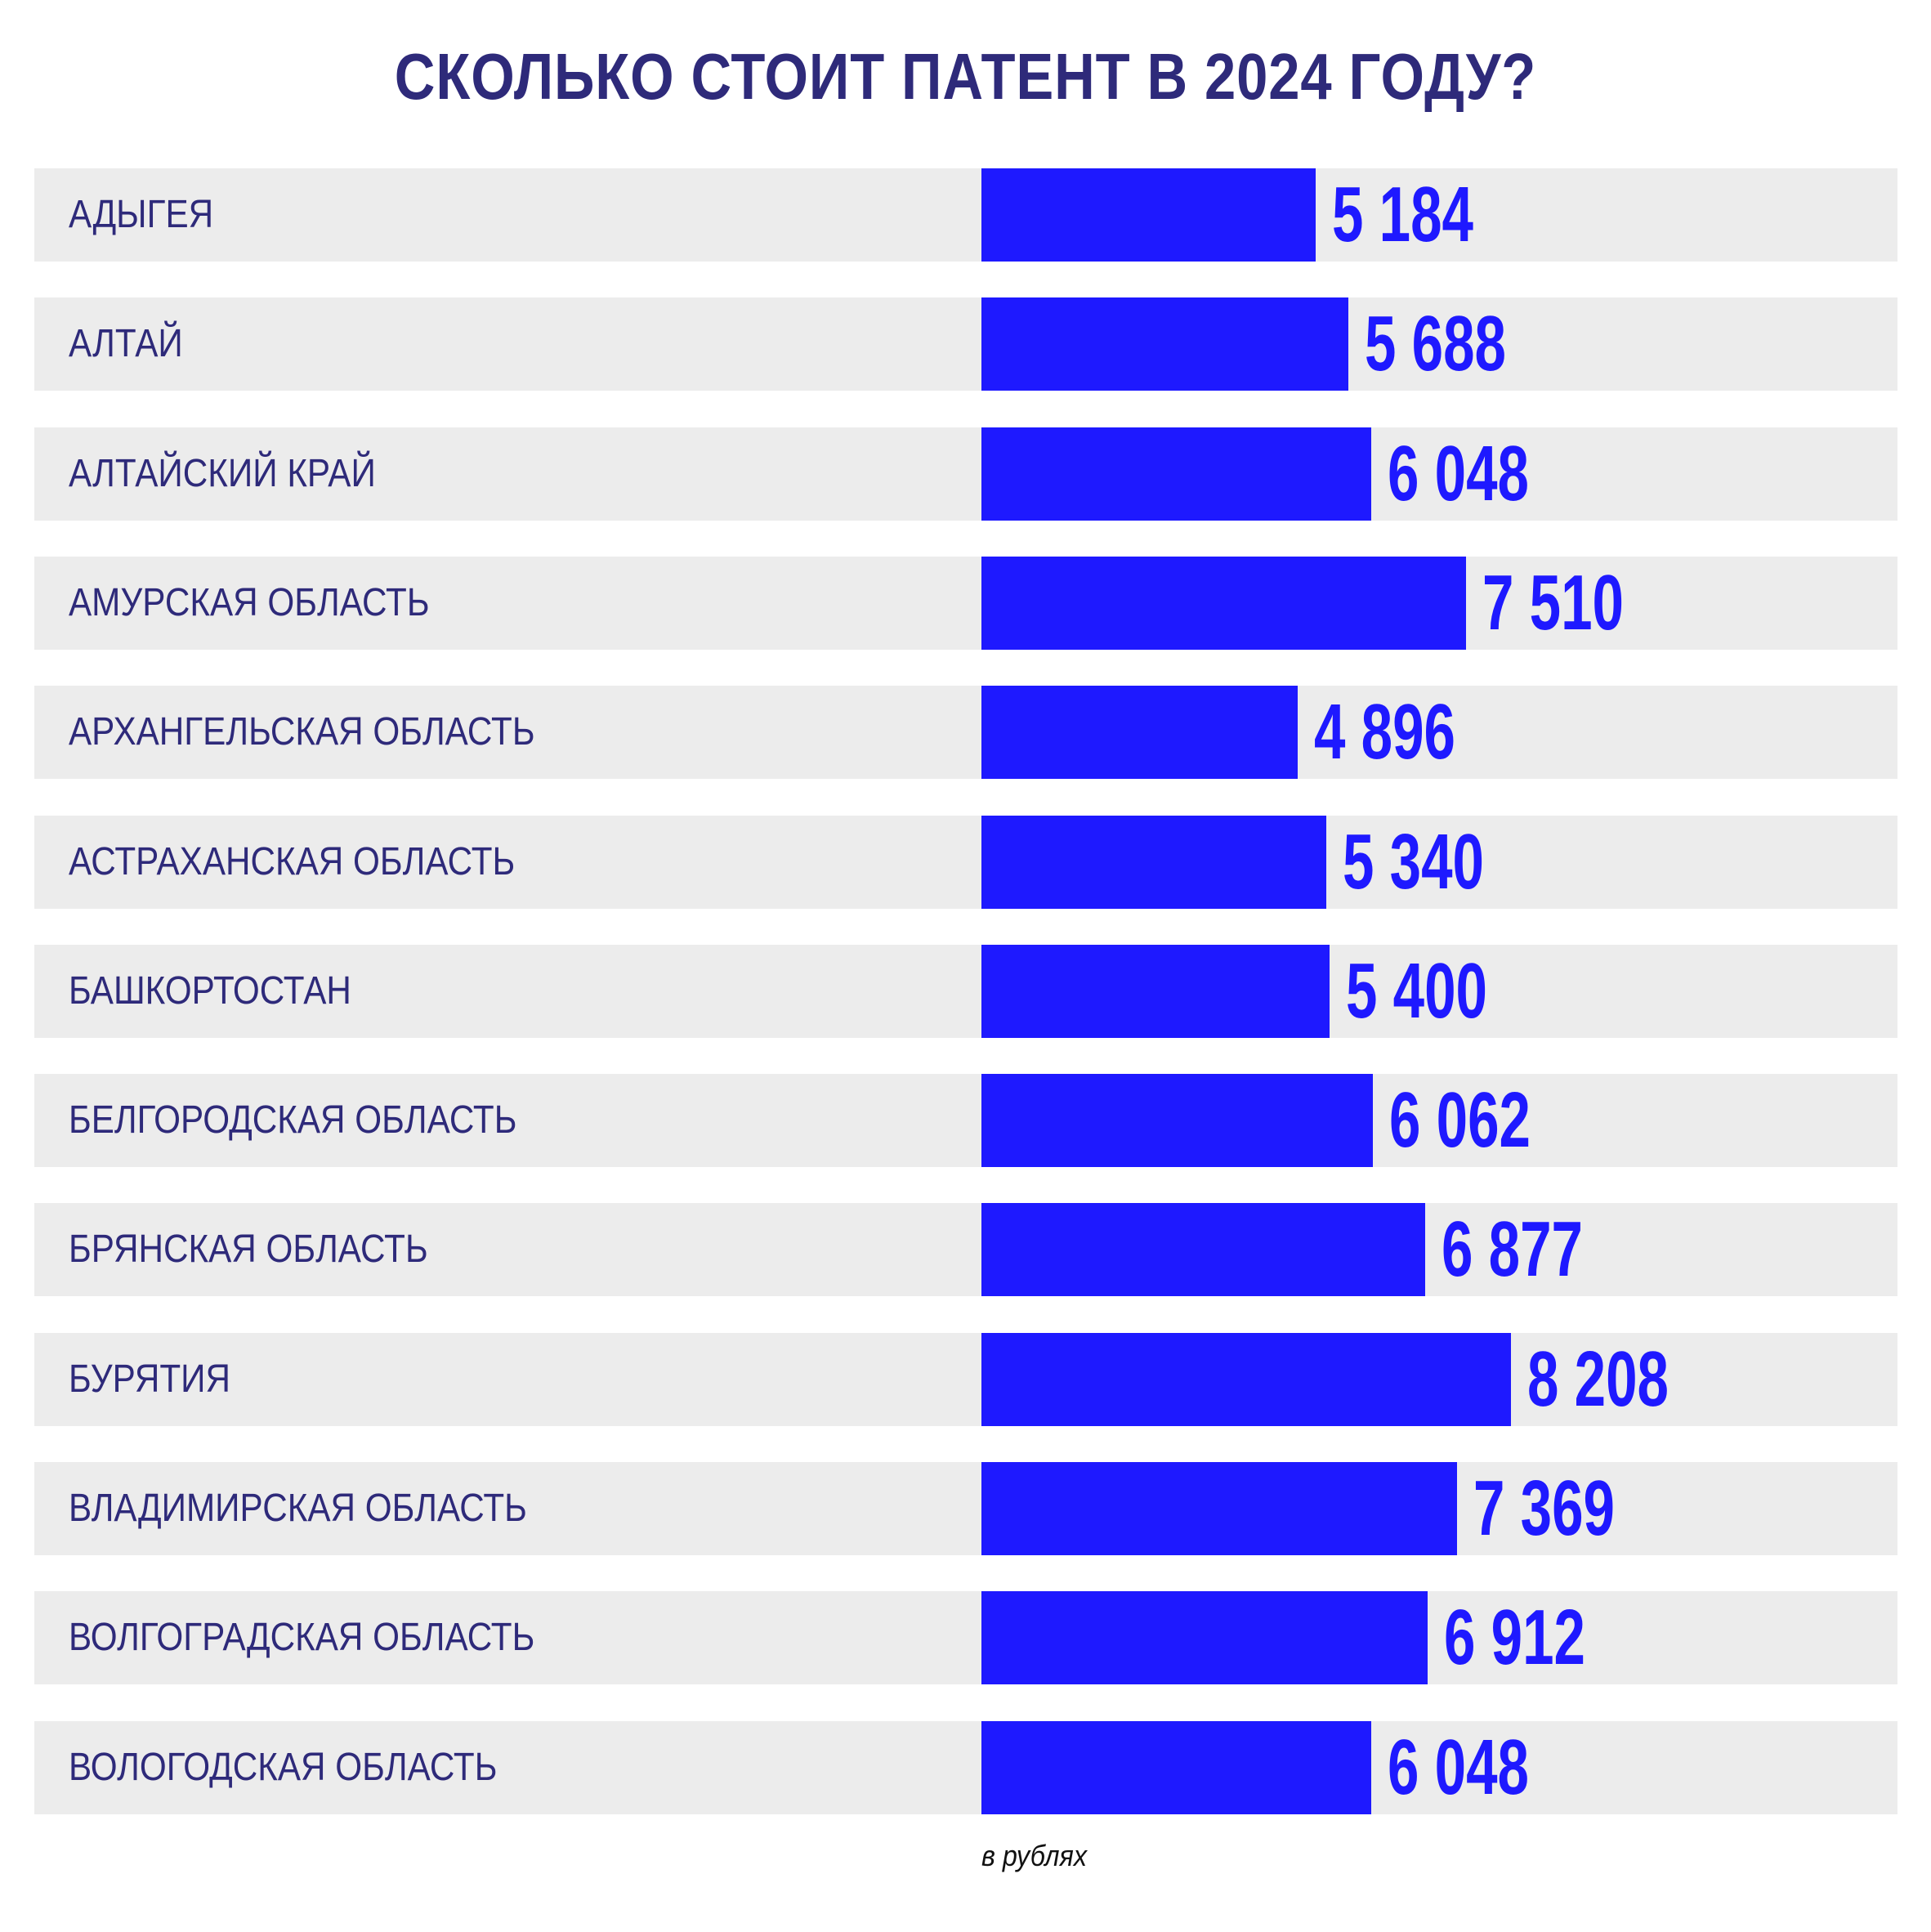 This screenshot has height=1932, width=1931. What do you see at coordinates (1598, 1379) in the screenshot?
I see `value-label: 8 208` at bounding box center [1598, 1379].